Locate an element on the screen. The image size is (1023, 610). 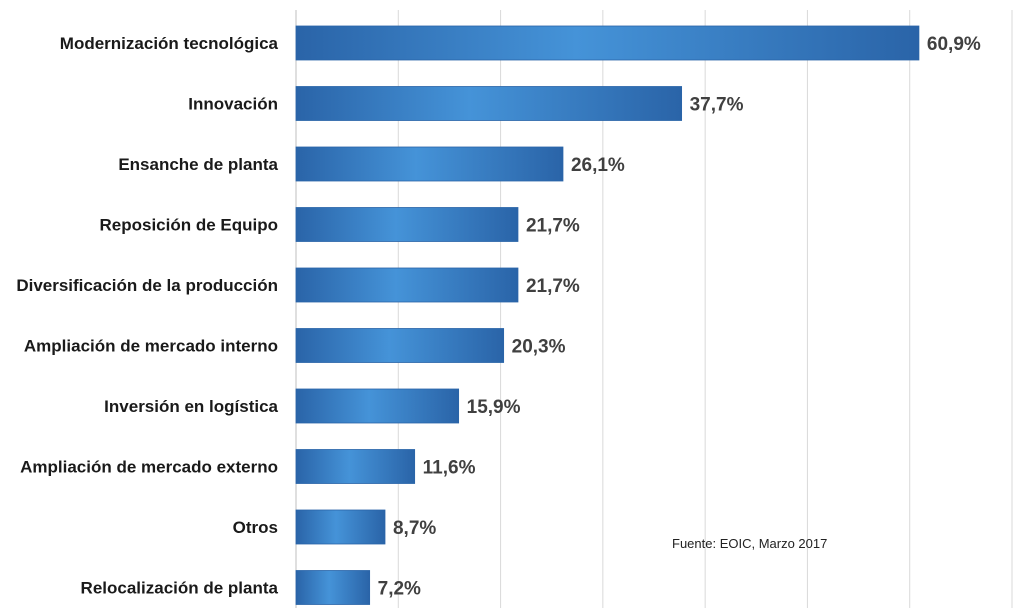
category-label: Innovación is located at coordinates (233, 104).